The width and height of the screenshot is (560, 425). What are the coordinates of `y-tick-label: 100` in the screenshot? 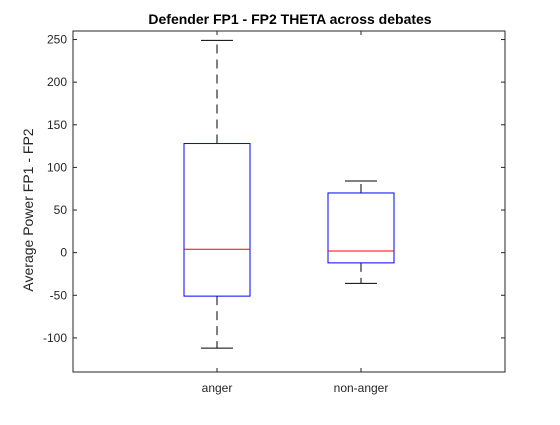 It's located at (57, 167).